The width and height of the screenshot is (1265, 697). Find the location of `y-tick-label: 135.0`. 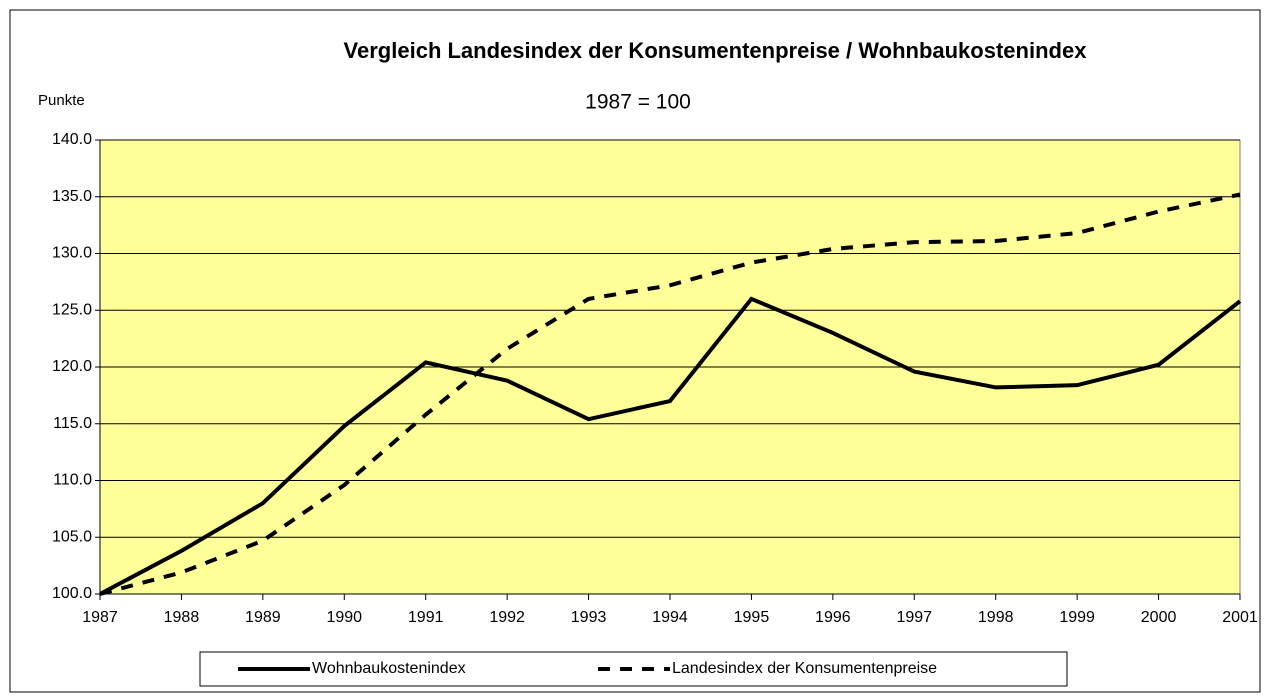

y-tick-label: 135.0 is located at coordinates (72, 196).